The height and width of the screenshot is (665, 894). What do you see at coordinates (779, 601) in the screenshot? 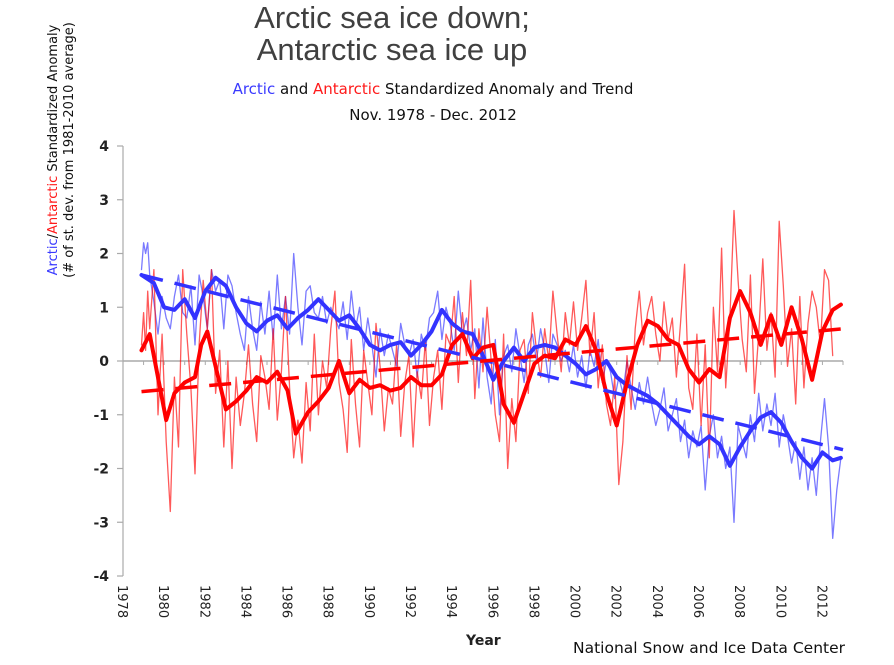
I see `x-tick-label: 2010` at bounding box center [779, 601].